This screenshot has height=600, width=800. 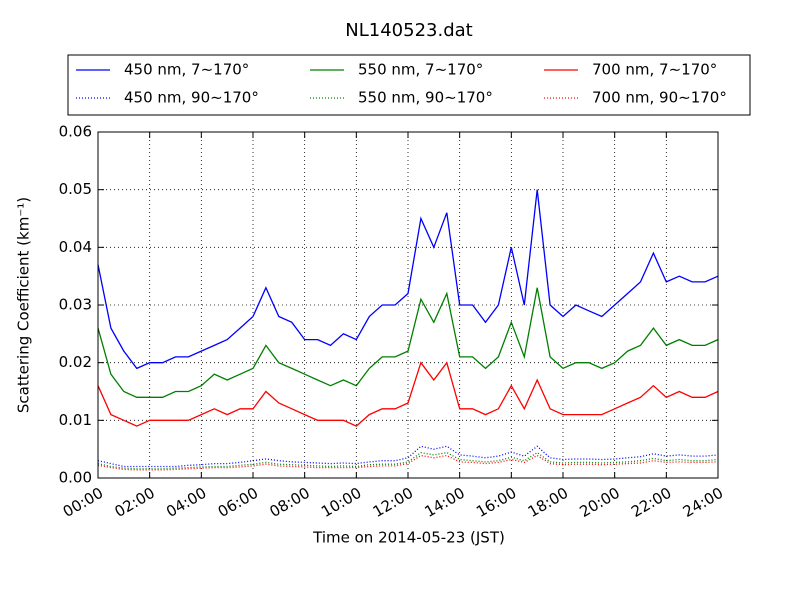 I want to click on x-tick-label: 12:00, so click(x=393, y=502).